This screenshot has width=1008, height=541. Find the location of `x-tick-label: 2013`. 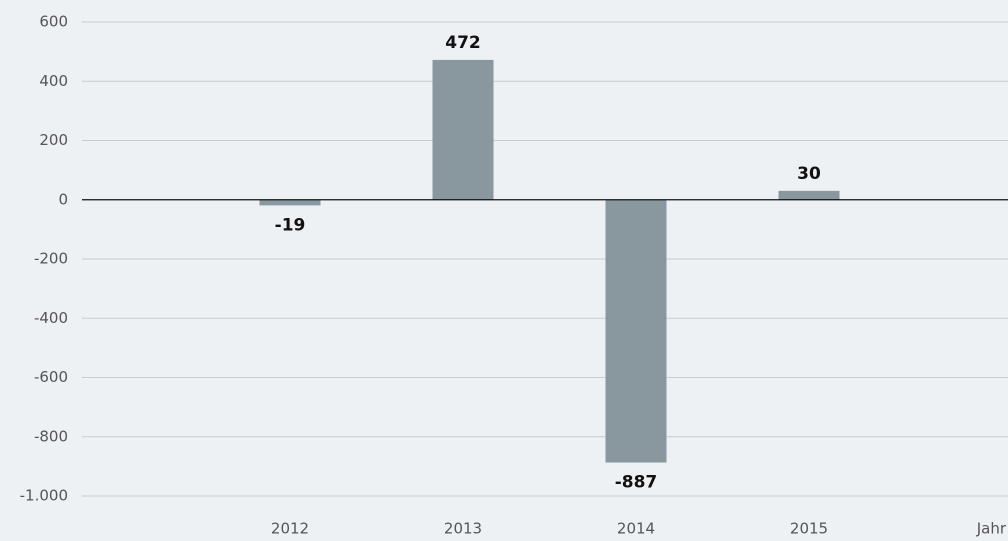

x-tick-label: 2013 is located at coordinates (463, 529).